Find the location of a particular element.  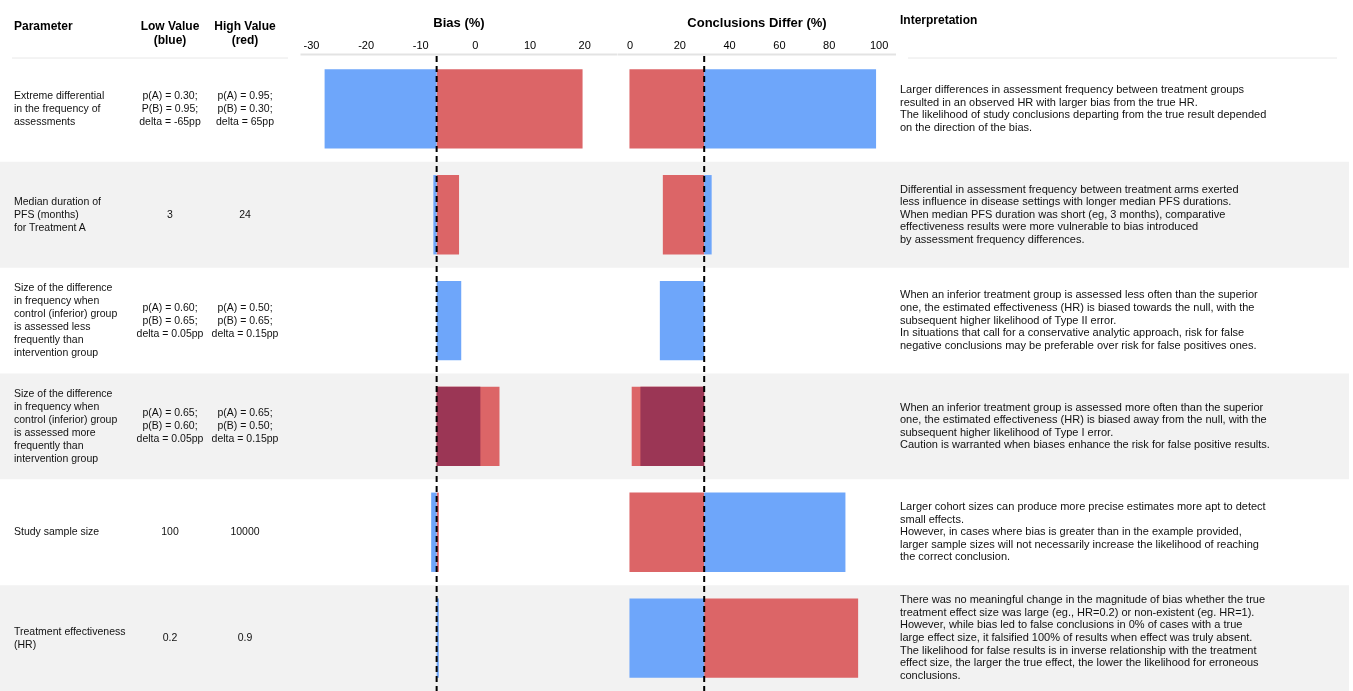

text: p(A) = 0.95; p(B) = 0.30; delta = 65pp is located at coordinates (245, 107).